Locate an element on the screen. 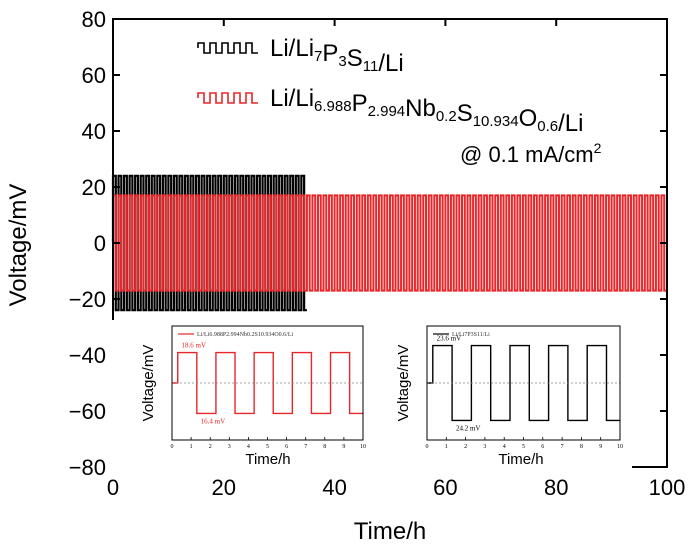  y-tick-label: 80 is located at coordinates (94, 19).